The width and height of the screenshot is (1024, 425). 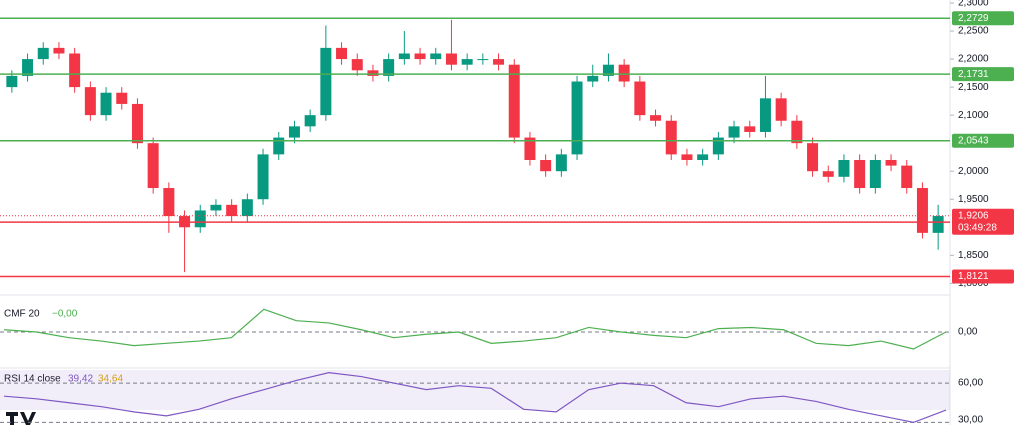 What do you see at coordinates (973, 140) in the screenshot?
I see `level-label: 2,0543` at bounding box center [973, 140].